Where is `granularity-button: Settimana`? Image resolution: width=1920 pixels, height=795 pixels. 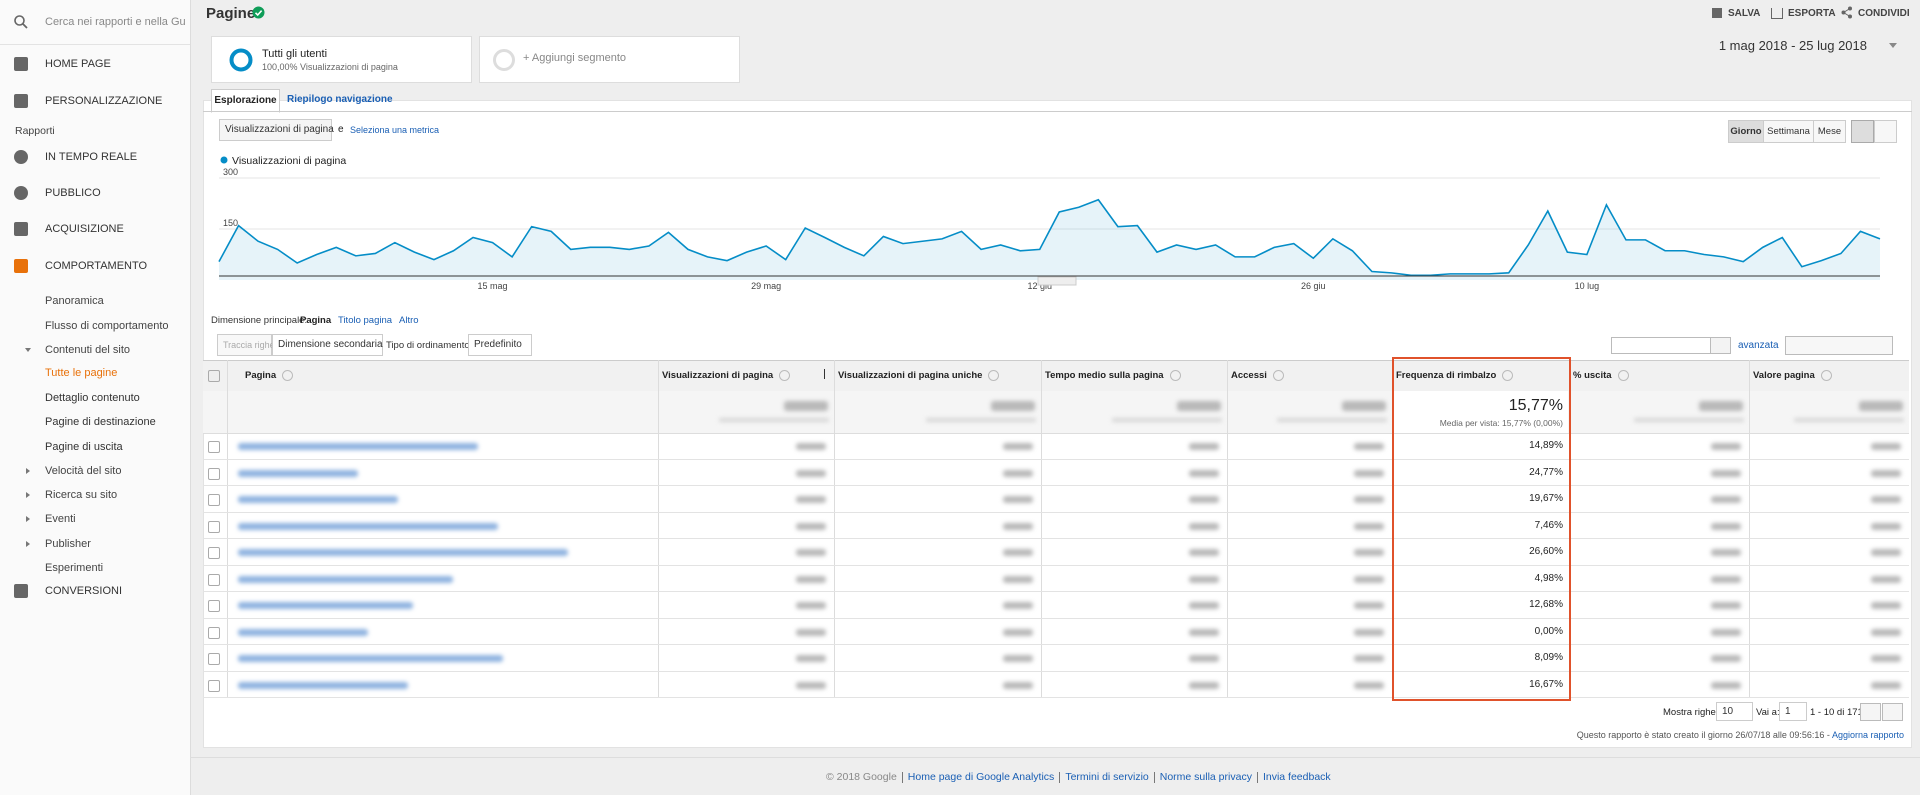
granularity-button: Settimana is located at coordinates (1788, 131).